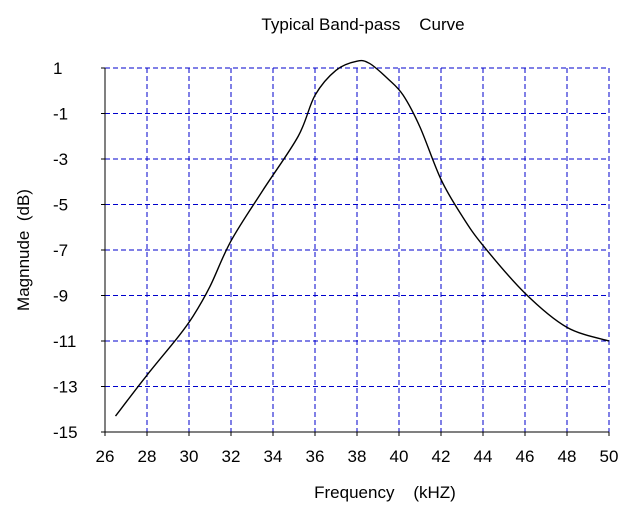 This screenshot has height=506, width=619. What do you see at coordinates (273, 456) in the screenshot?
I see `x-tick-label: 34` at bounding box center [273, 456].